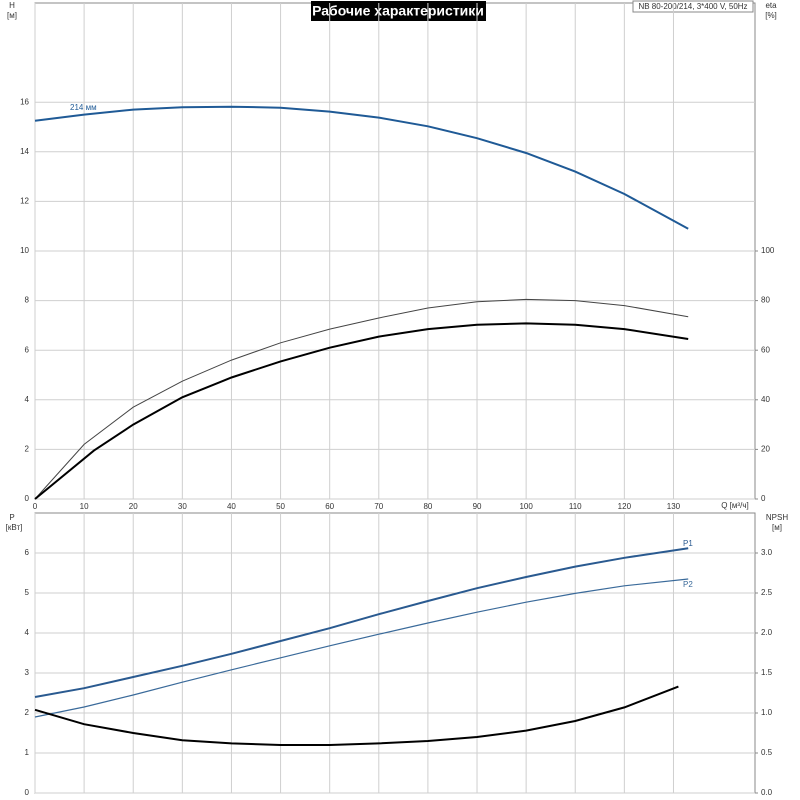 The image size is (800, 800). I want to click on y-tick-label: 8, so click(27, 300).